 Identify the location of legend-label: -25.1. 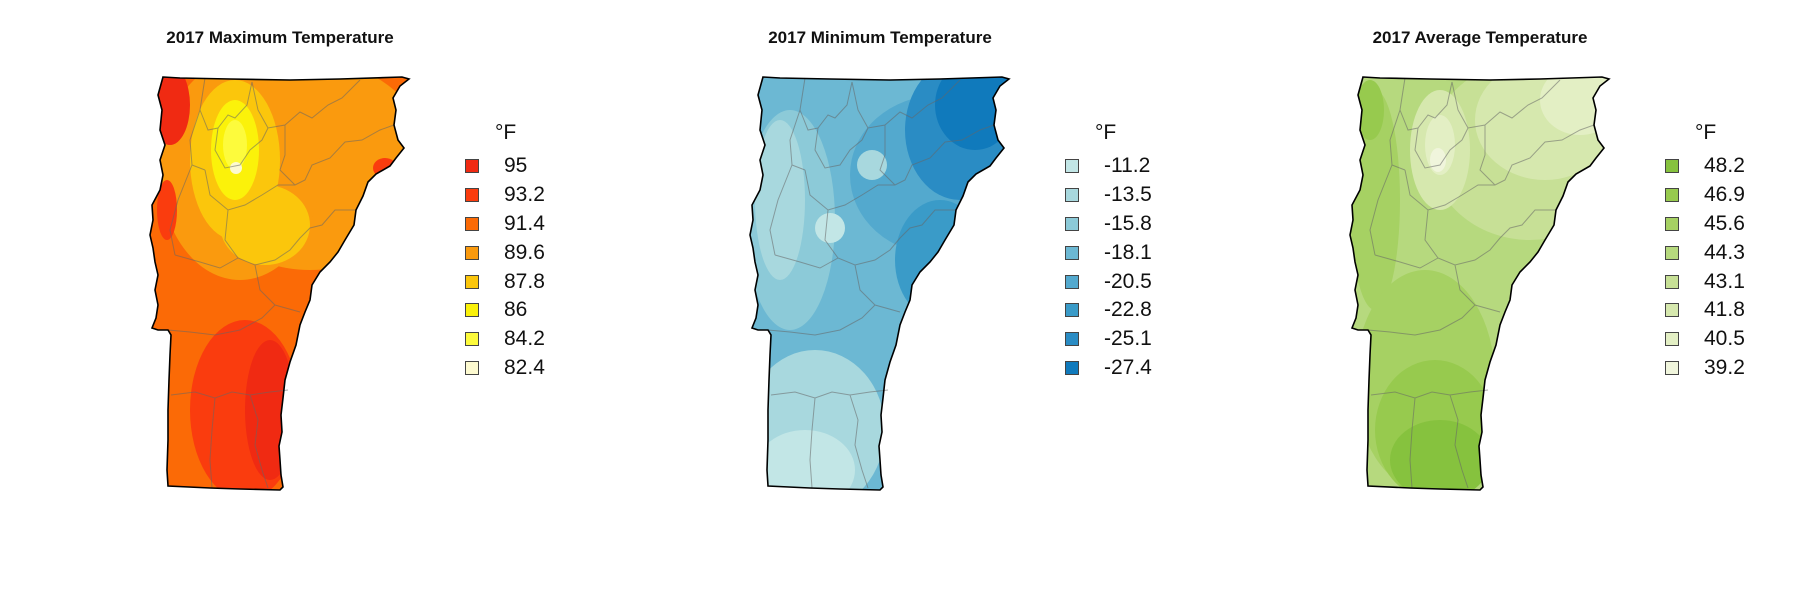
(1128, 339).